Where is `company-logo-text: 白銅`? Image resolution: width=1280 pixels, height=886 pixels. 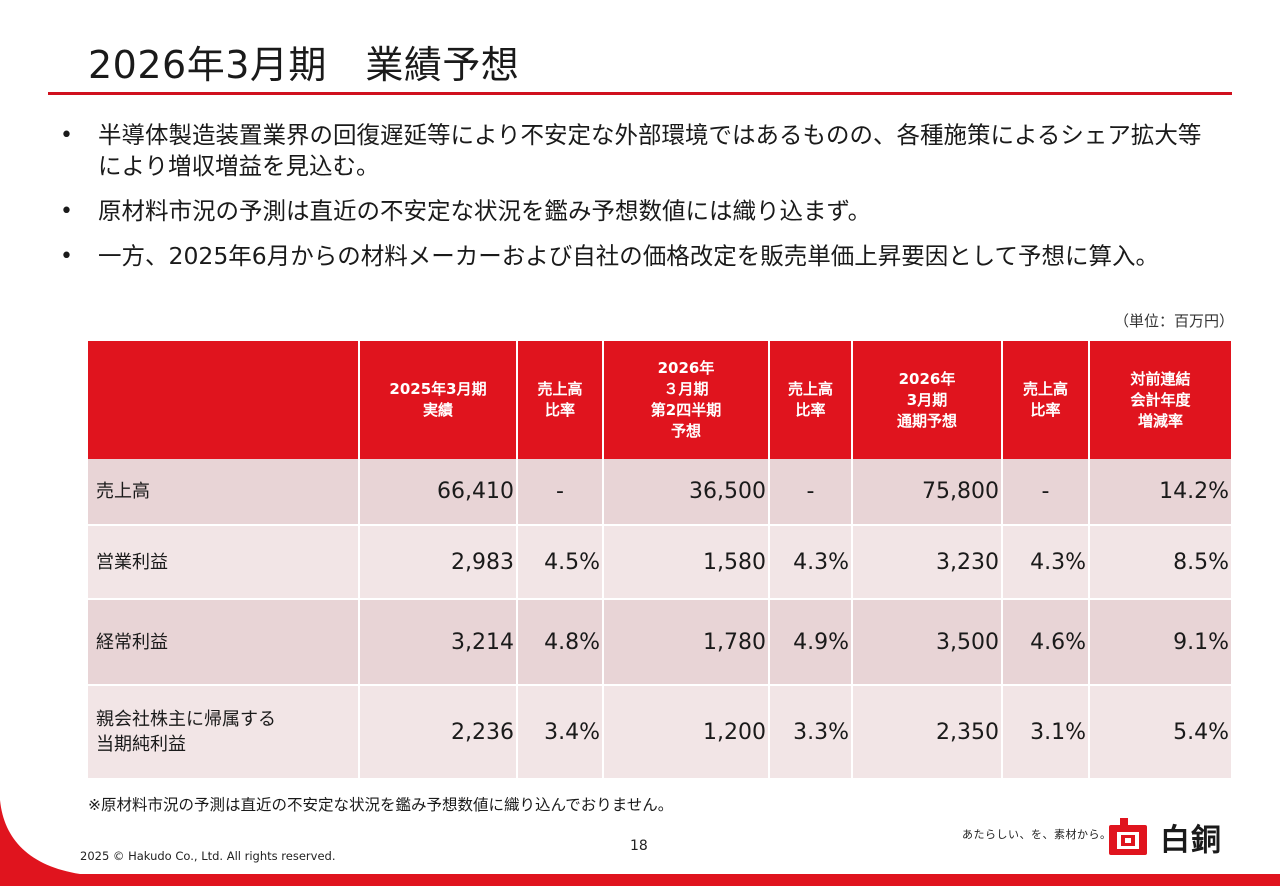 company-logo-text: 白銅 is located at coordinates (1191, 840).